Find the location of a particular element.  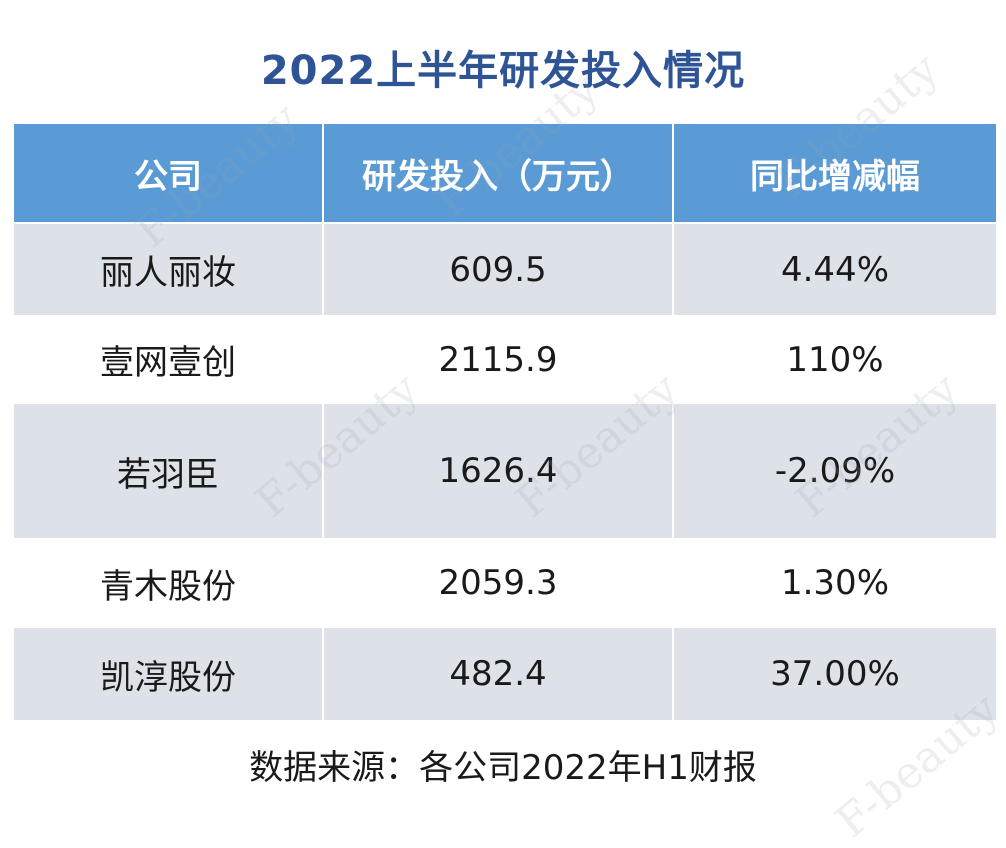

header-row: 公司 研发投入（万元） 同比增减幅 is located at coordinates (505, 173).